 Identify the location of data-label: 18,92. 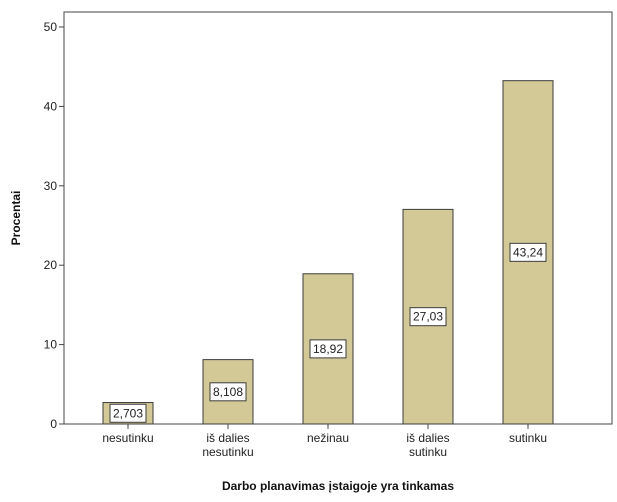
(328, 349).